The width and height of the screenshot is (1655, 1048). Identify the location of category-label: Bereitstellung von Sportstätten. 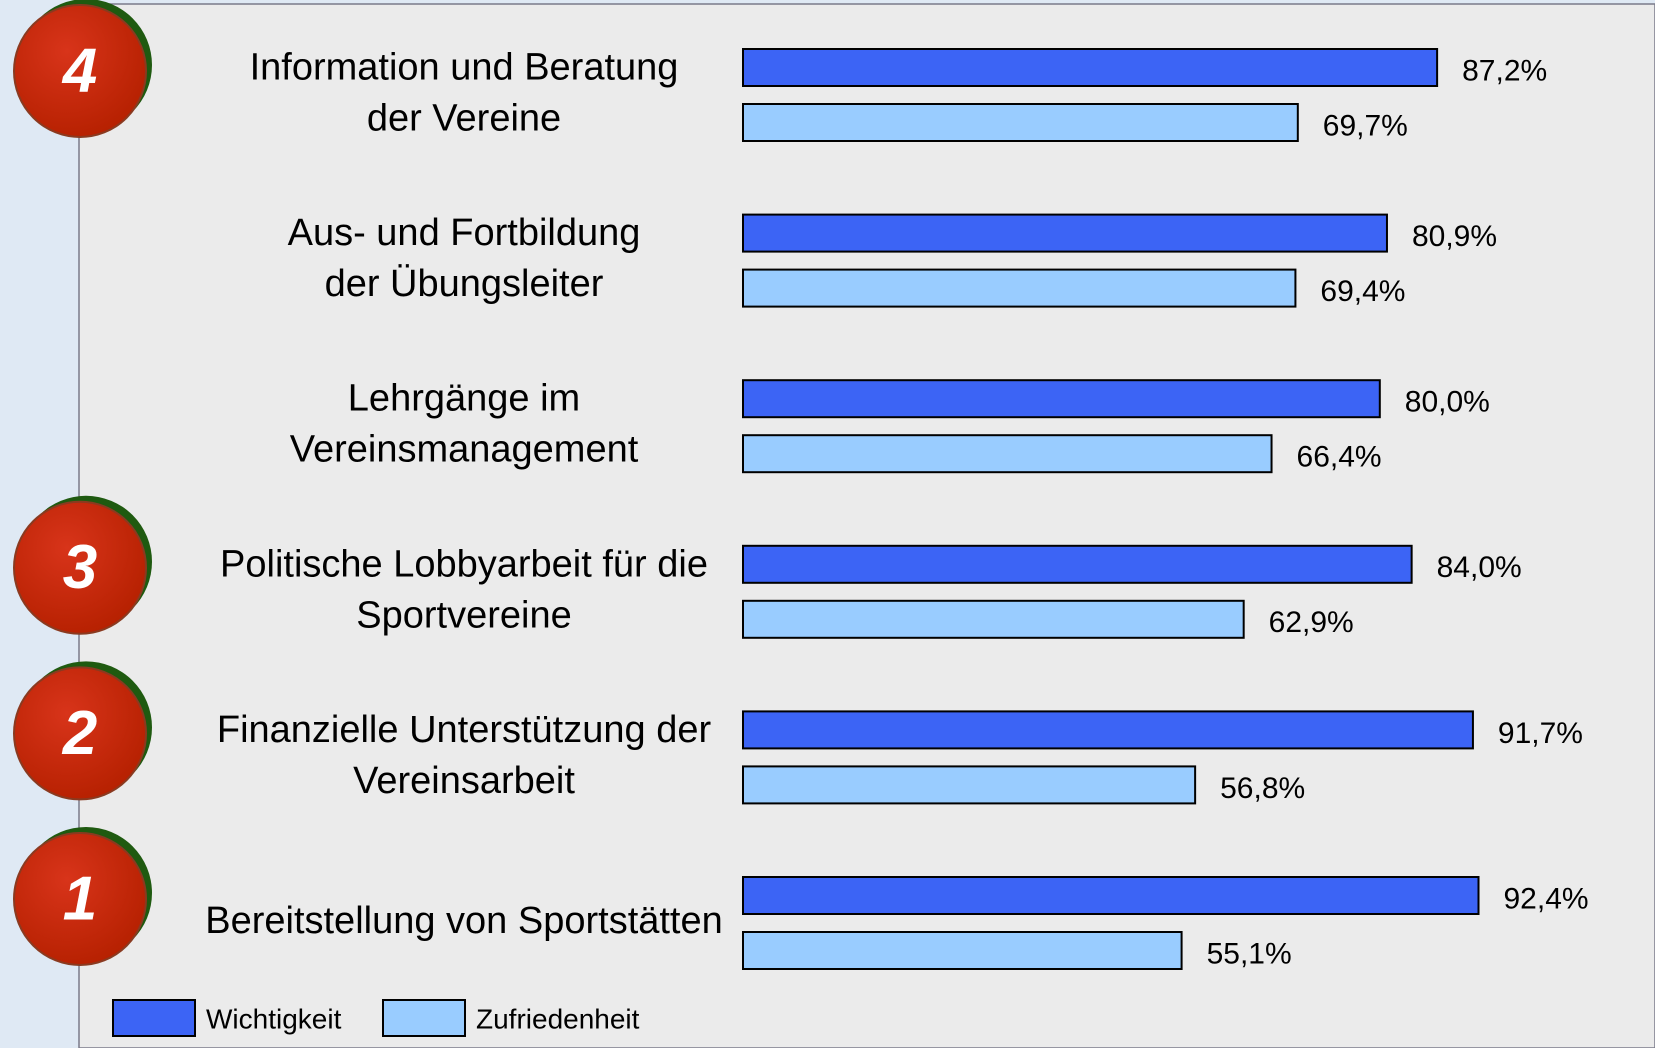
(464, 921).